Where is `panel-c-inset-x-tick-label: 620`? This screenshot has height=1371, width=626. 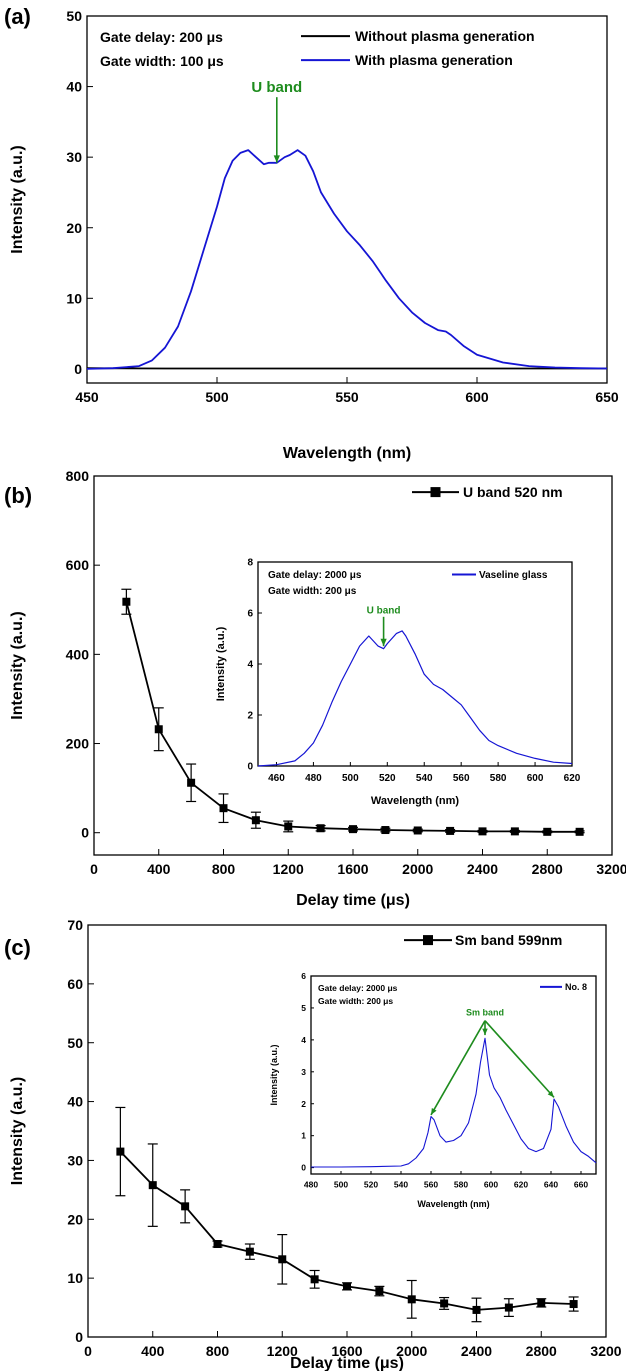
panel-c-inset-x-tick-label: 620 is located at coordinates (521, 1185).